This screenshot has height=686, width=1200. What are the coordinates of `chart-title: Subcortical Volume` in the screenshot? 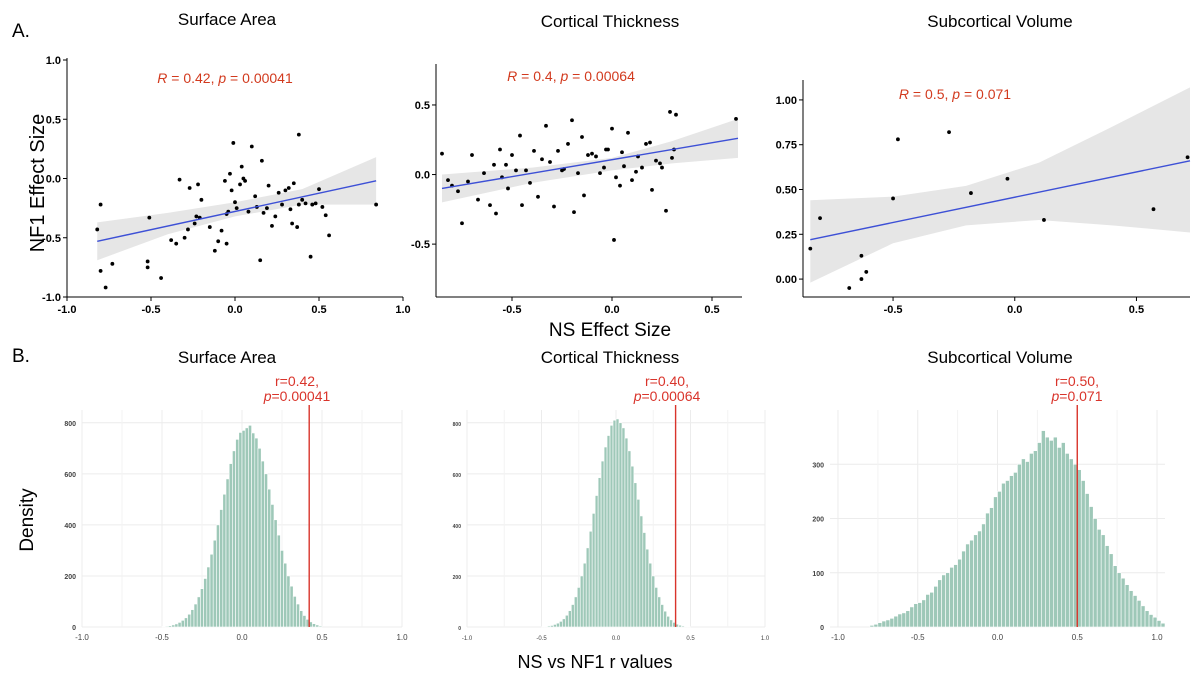 It's located at (1000, 21).